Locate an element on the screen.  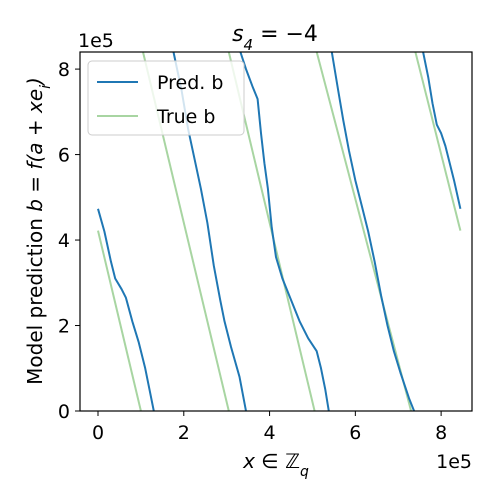
y-offset-label: 1e5 is located at coordinates (96, 41).